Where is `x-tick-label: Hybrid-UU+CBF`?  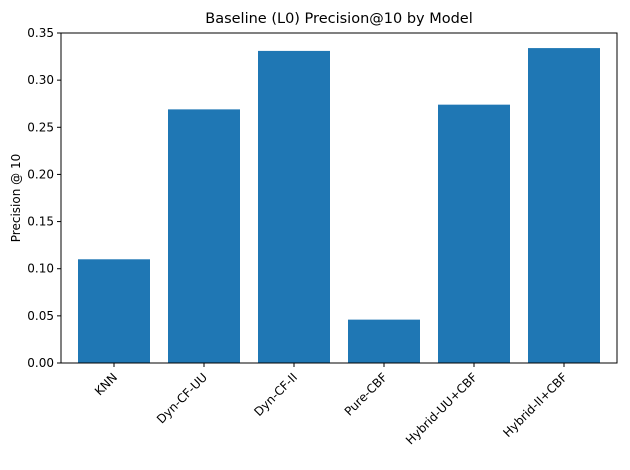
x-tick-label: Hybrid-UU+CBF is located at coordinates (441, 408).